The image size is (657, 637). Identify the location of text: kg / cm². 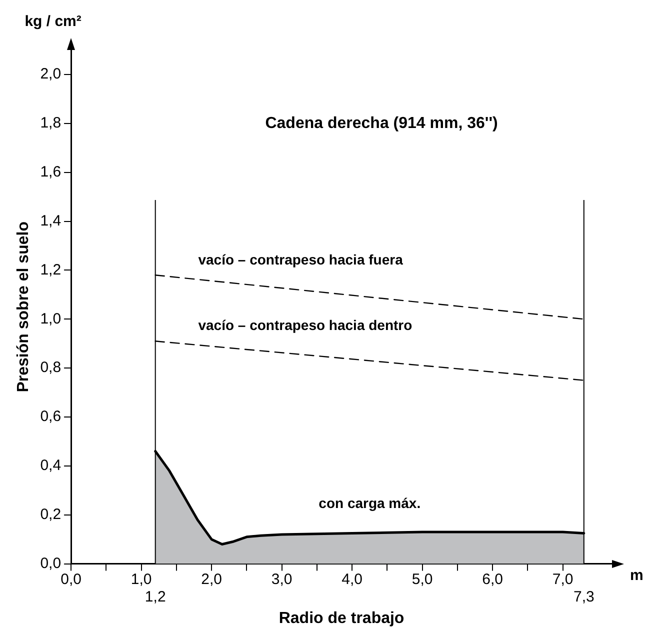
(53, 21).